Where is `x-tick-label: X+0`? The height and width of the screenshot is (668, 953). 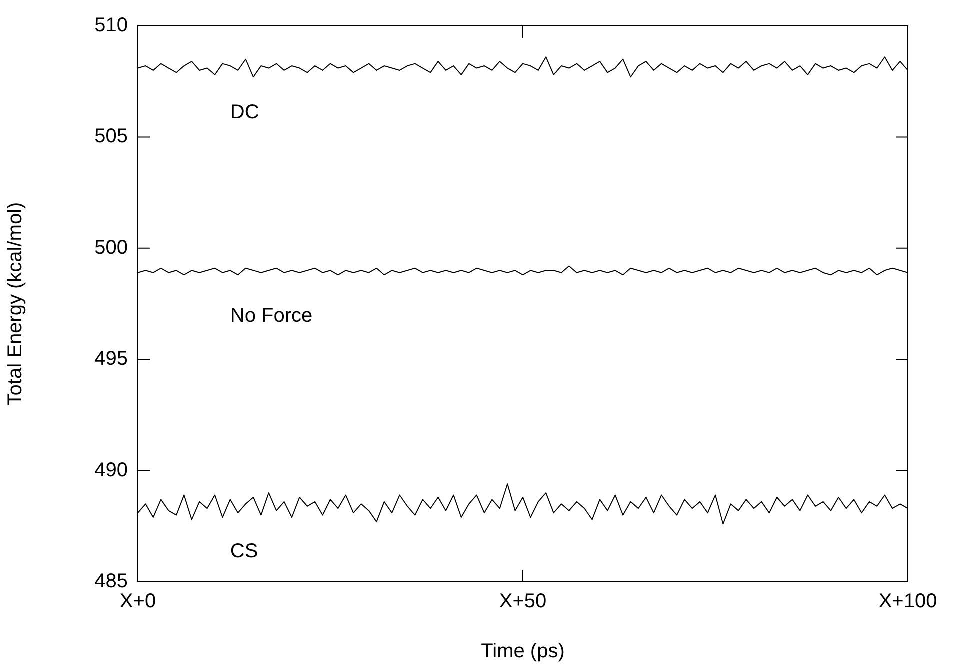
x-tick-label: X+0 is located at coordinates (138, 601).